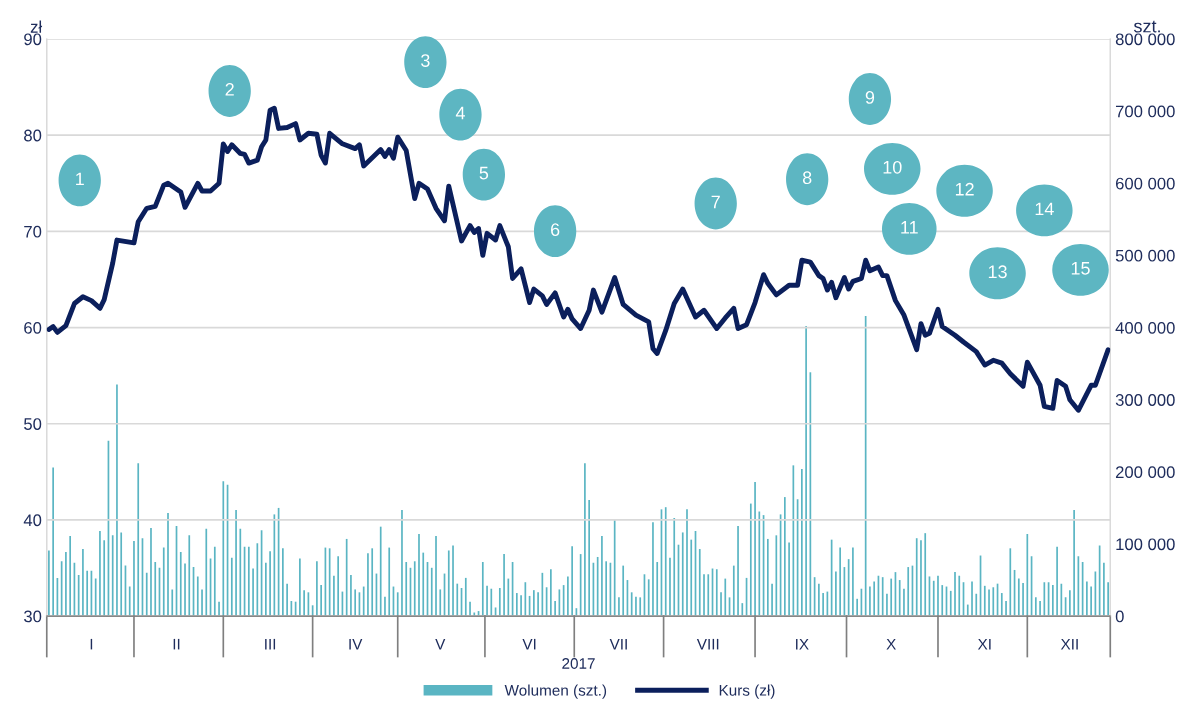 Image resolution: width=1199 pixels, height=709 pixels. I want to click on y-tick-label: 40, so click(32, 520).